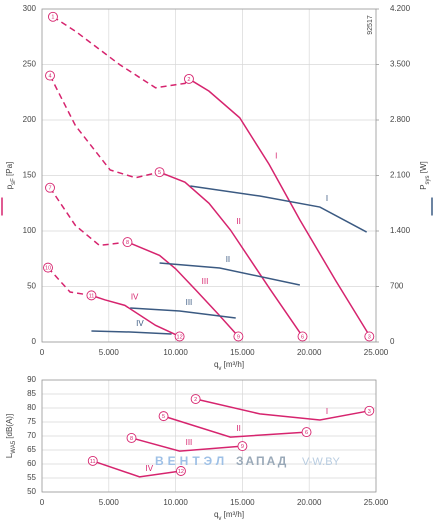 The width and height of the screenshot is (443, 525). Describe the element at coordinates (376, 352) in the screenshot. I see `x-tick-label: 25.000` at that location.